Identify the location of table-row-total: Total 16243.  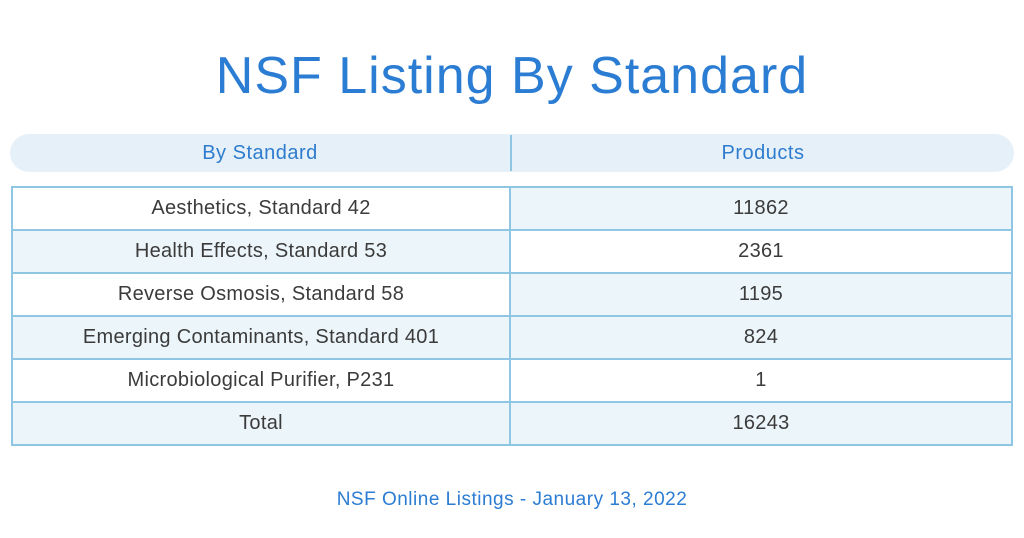
(512, 423).